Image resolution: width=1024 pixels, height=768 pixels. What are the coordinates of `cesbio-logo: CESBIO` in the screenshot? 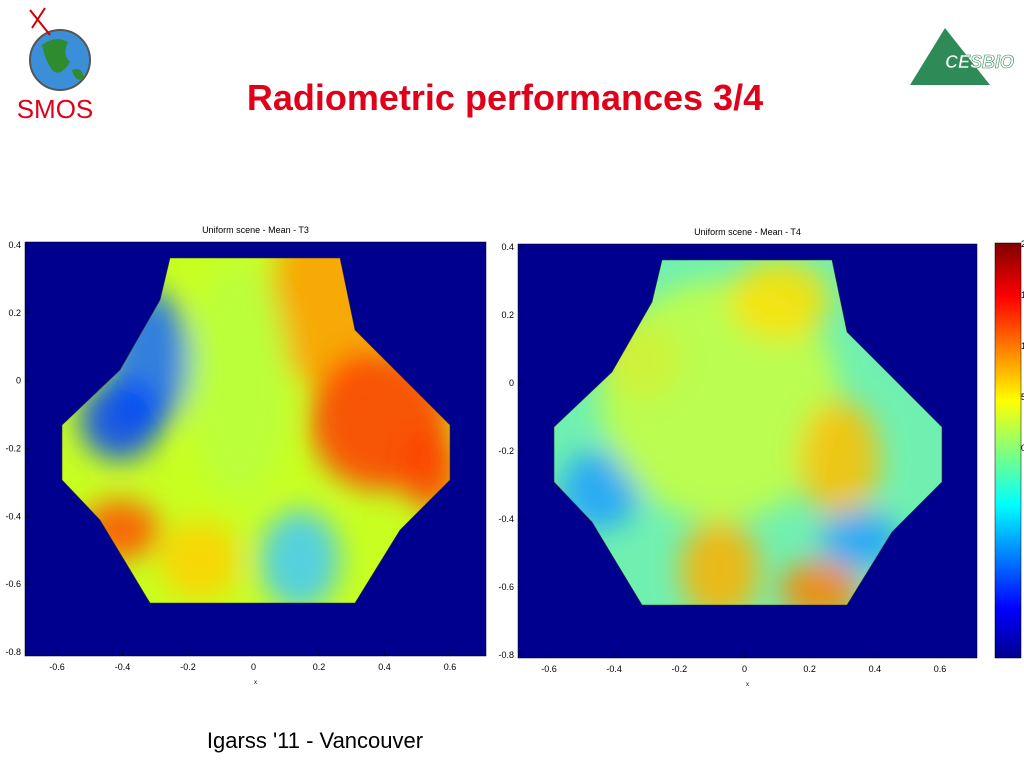 It's located at (962, 56).